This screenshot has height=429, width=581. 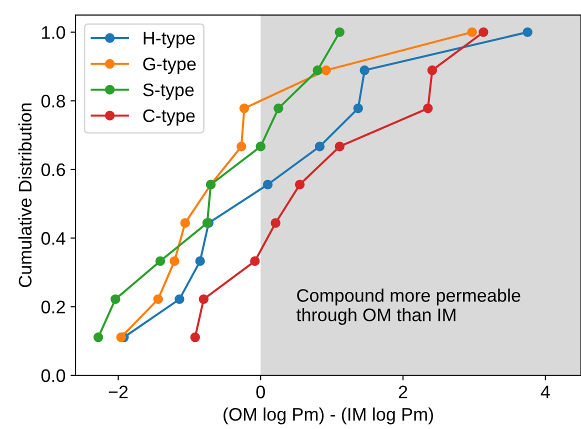 I want to click on y-tick-label: 0.8, so click(x=53, y=101).